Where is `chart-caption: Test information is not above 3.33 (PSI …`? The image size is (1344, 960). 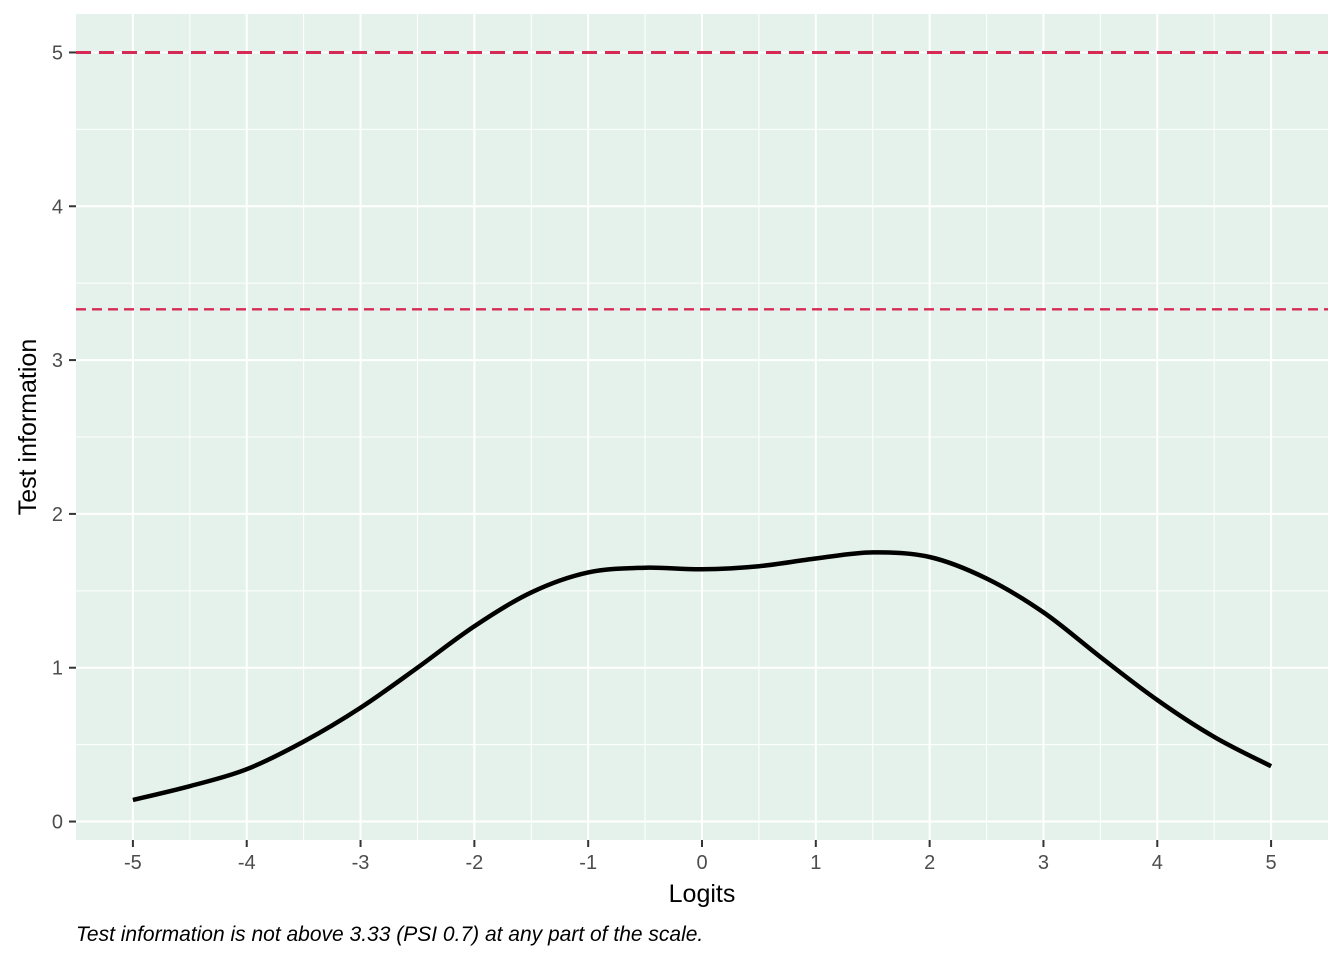 chart-caption: Test information is not above 3.33 (PSI … is located at coordinates (389, 934).